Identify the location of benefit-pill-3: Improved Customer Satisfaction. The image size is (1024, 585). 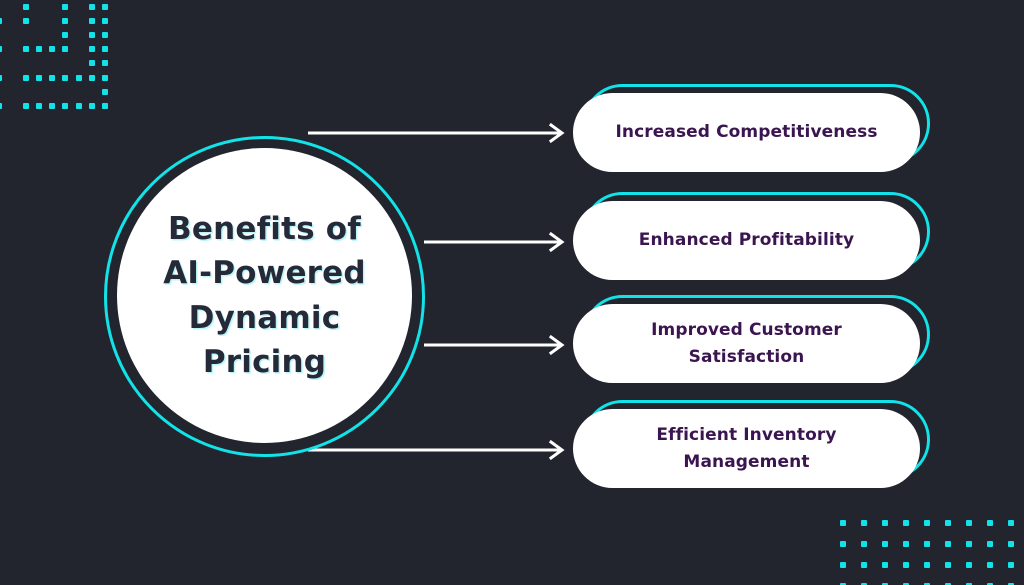
(751, 339).